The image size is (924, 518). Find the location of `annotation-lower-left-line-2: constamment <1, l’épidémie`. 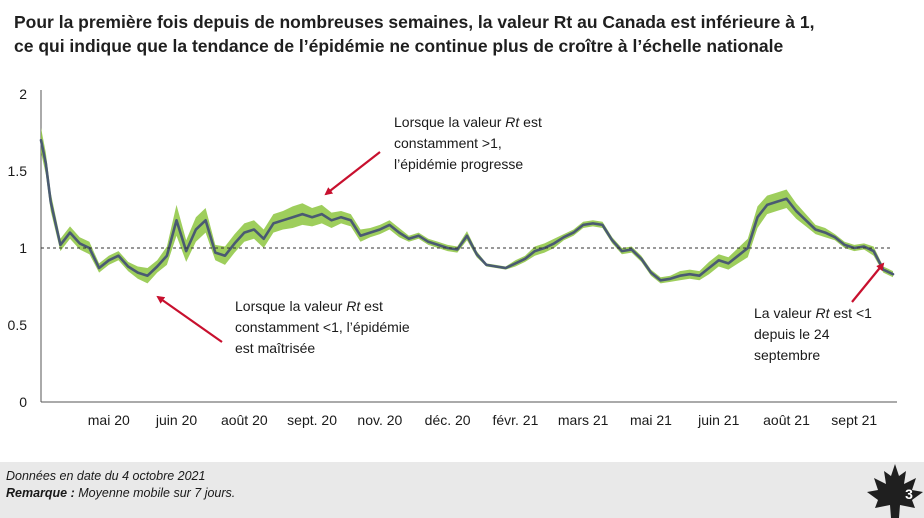

annotation-lower-left-line-2: constamment <1, l’épidémie is located at coordinates (322, 327).